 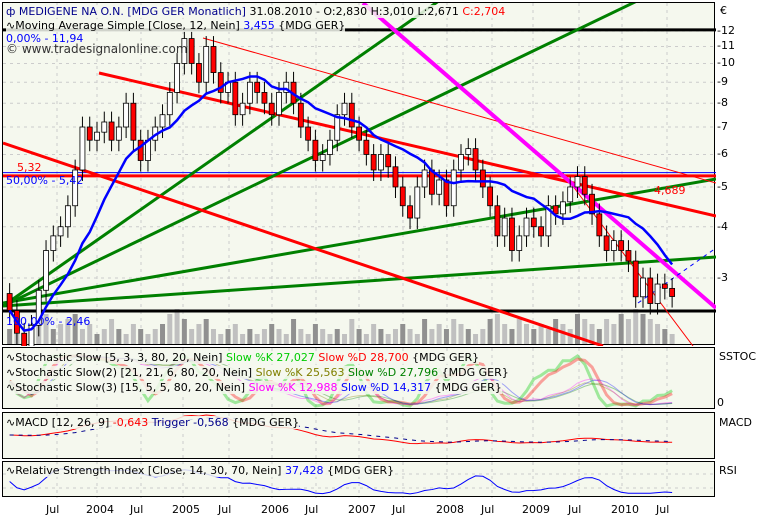 What do you see at coordinates (130, 422) in the screenshot?
I see `macd-value: -0,643` at bounding box center [130, 422].